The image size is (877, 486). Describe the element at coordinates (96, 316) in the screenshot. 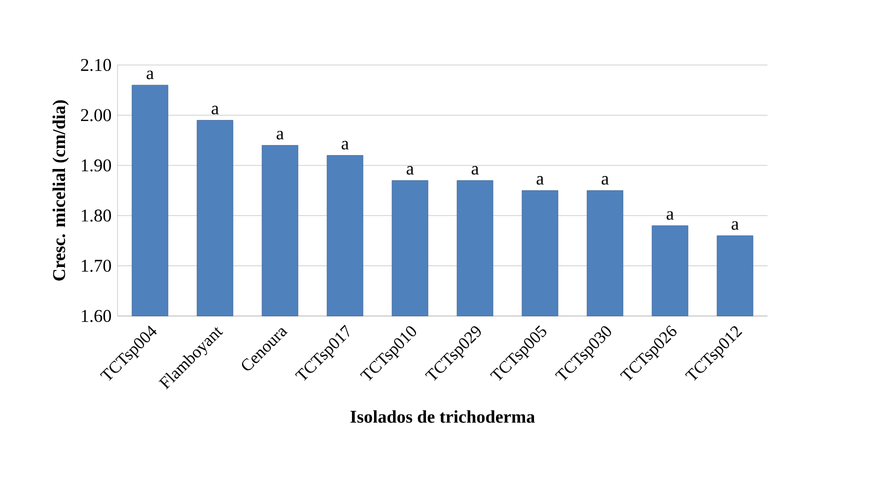

I see `y-tick-label: 1.60` at that location.